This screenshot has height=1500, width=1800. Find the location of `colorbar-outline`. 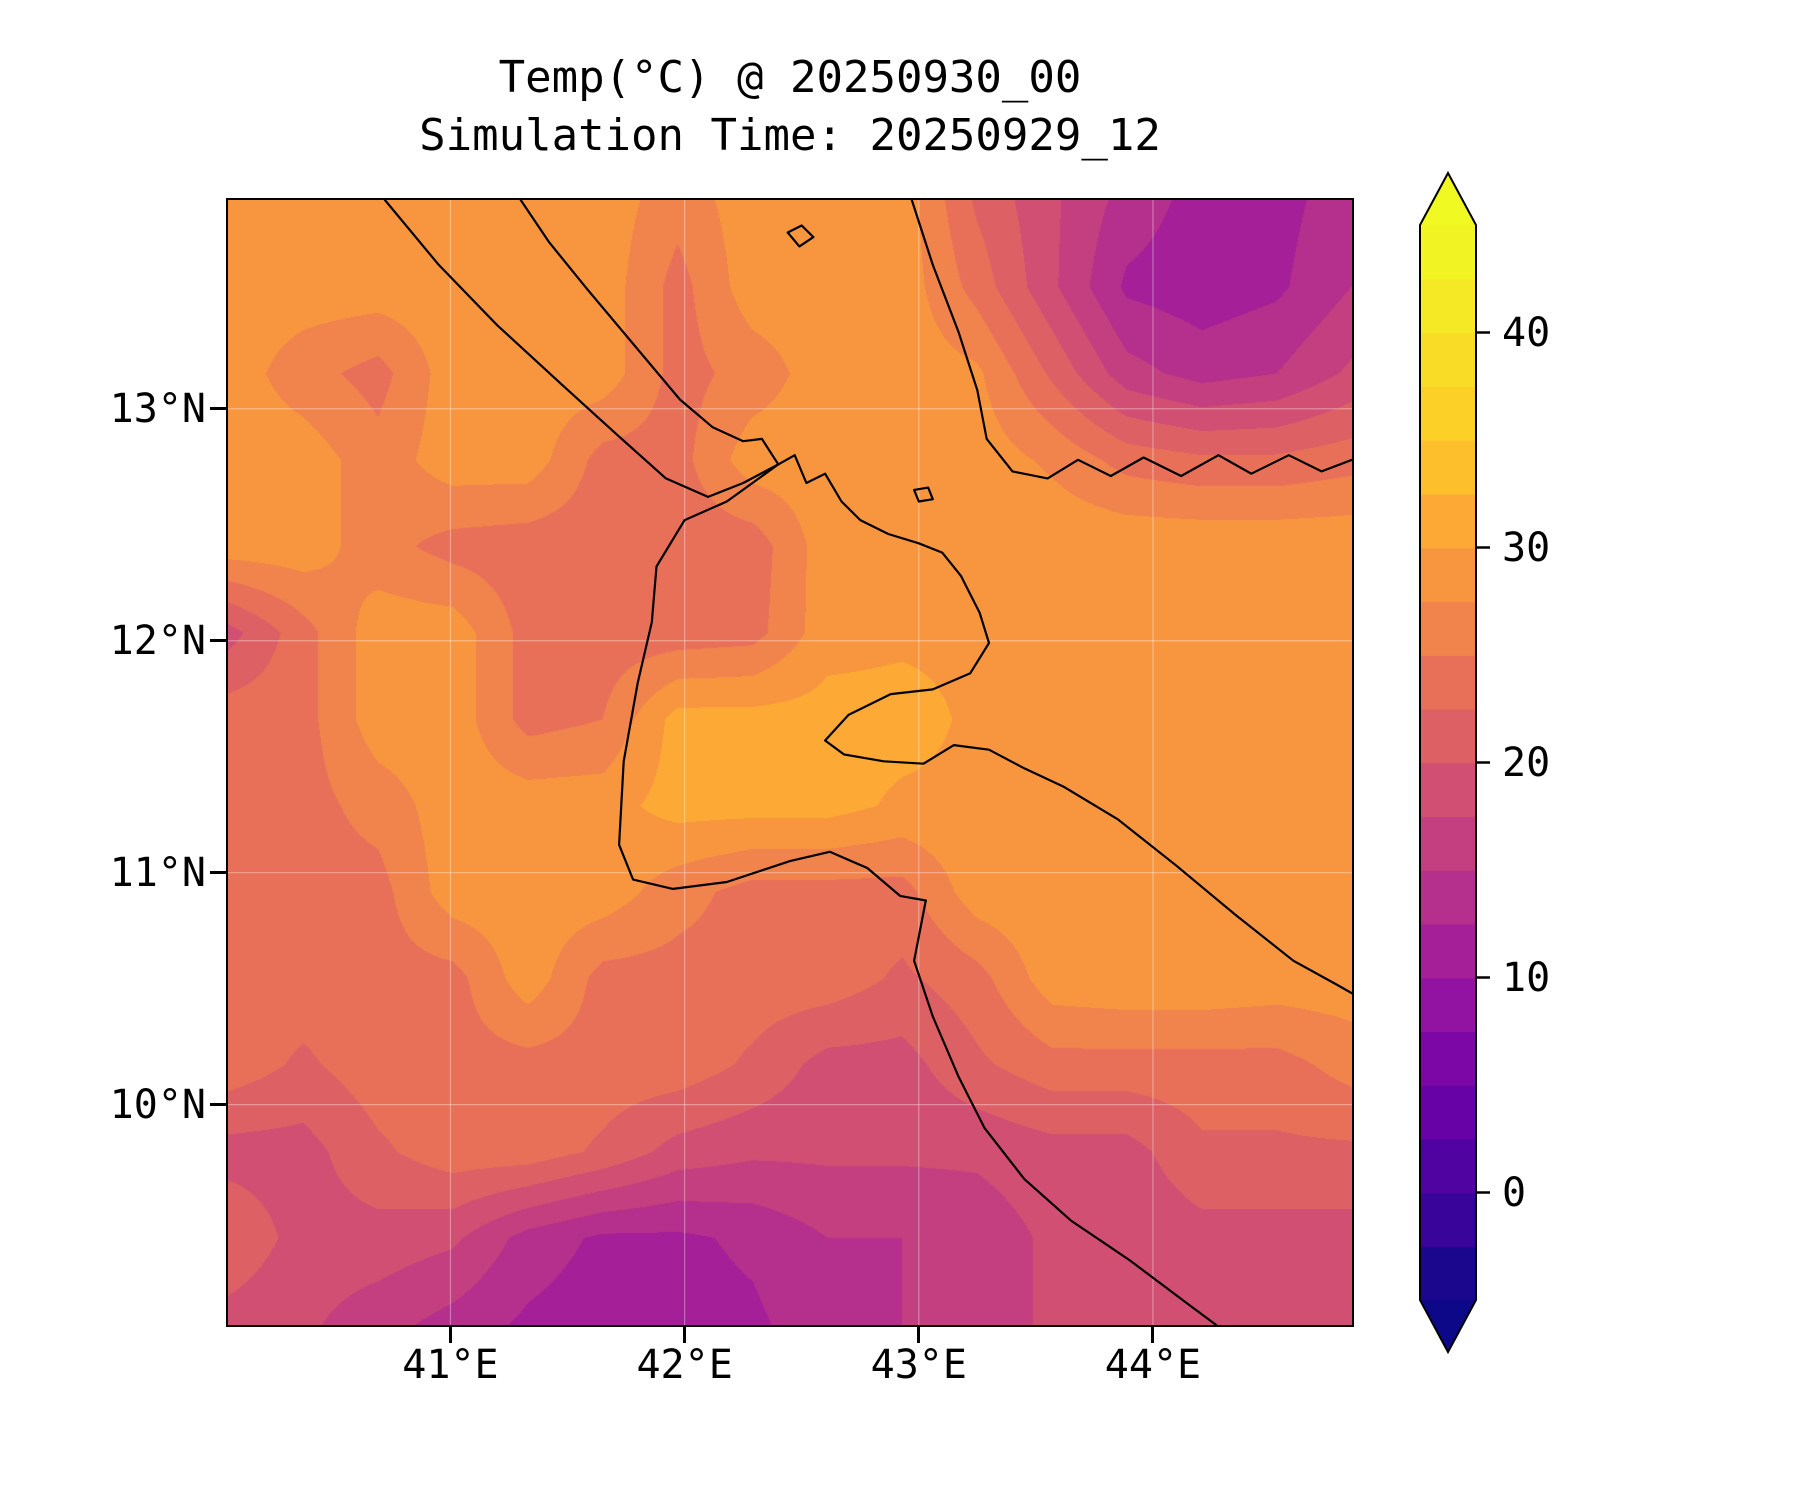

colorbar-outline is located at coordinates (1448, 762).